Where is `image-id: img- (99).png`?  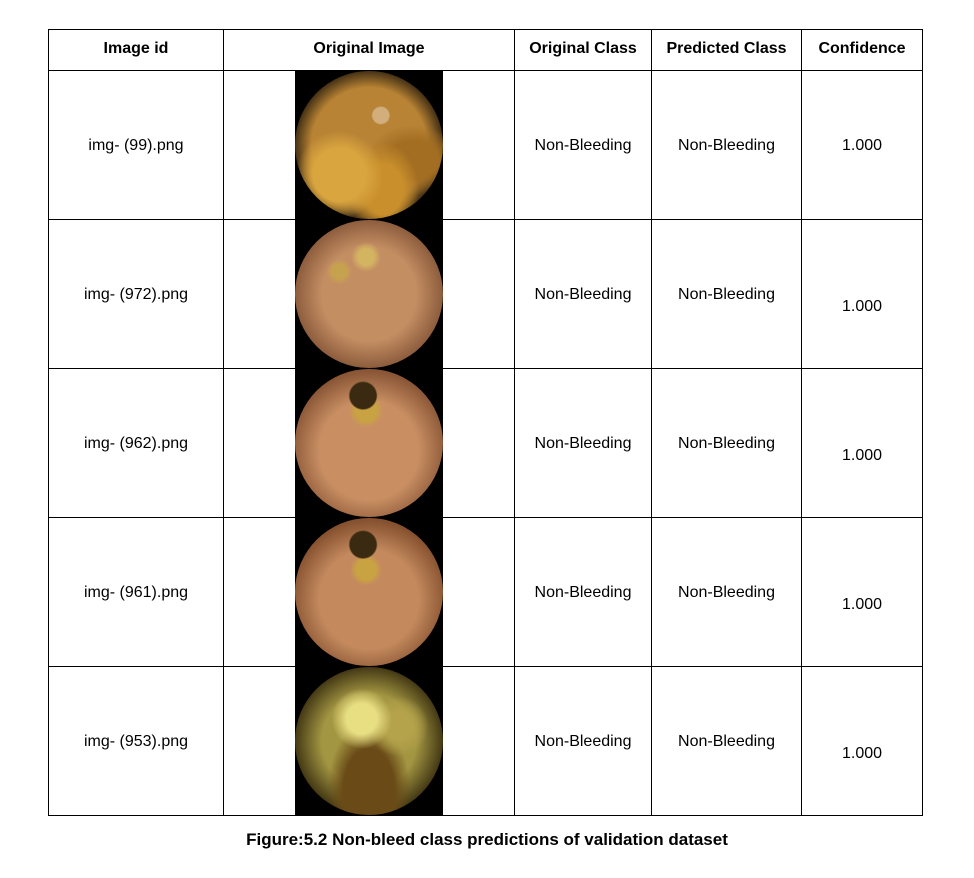 image-id: img- (99).png is located at coordinates (136, 145).